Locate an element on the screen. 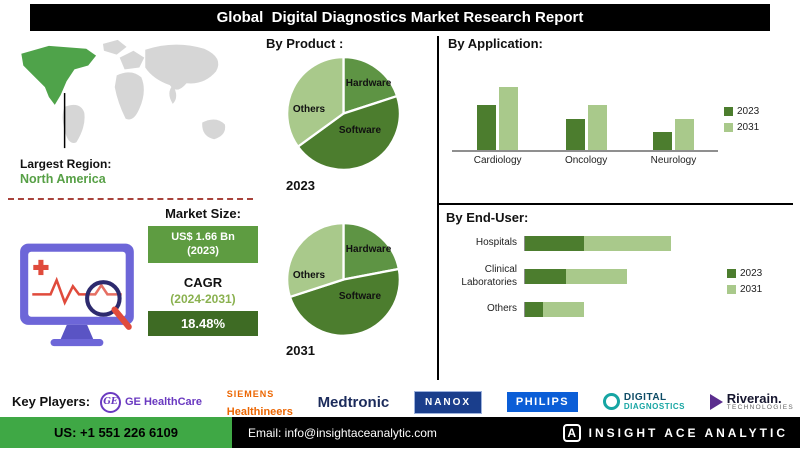 The width and height of the screenshot is (800, 450). pie-label-software: Software is located at coordinates (360, 296).